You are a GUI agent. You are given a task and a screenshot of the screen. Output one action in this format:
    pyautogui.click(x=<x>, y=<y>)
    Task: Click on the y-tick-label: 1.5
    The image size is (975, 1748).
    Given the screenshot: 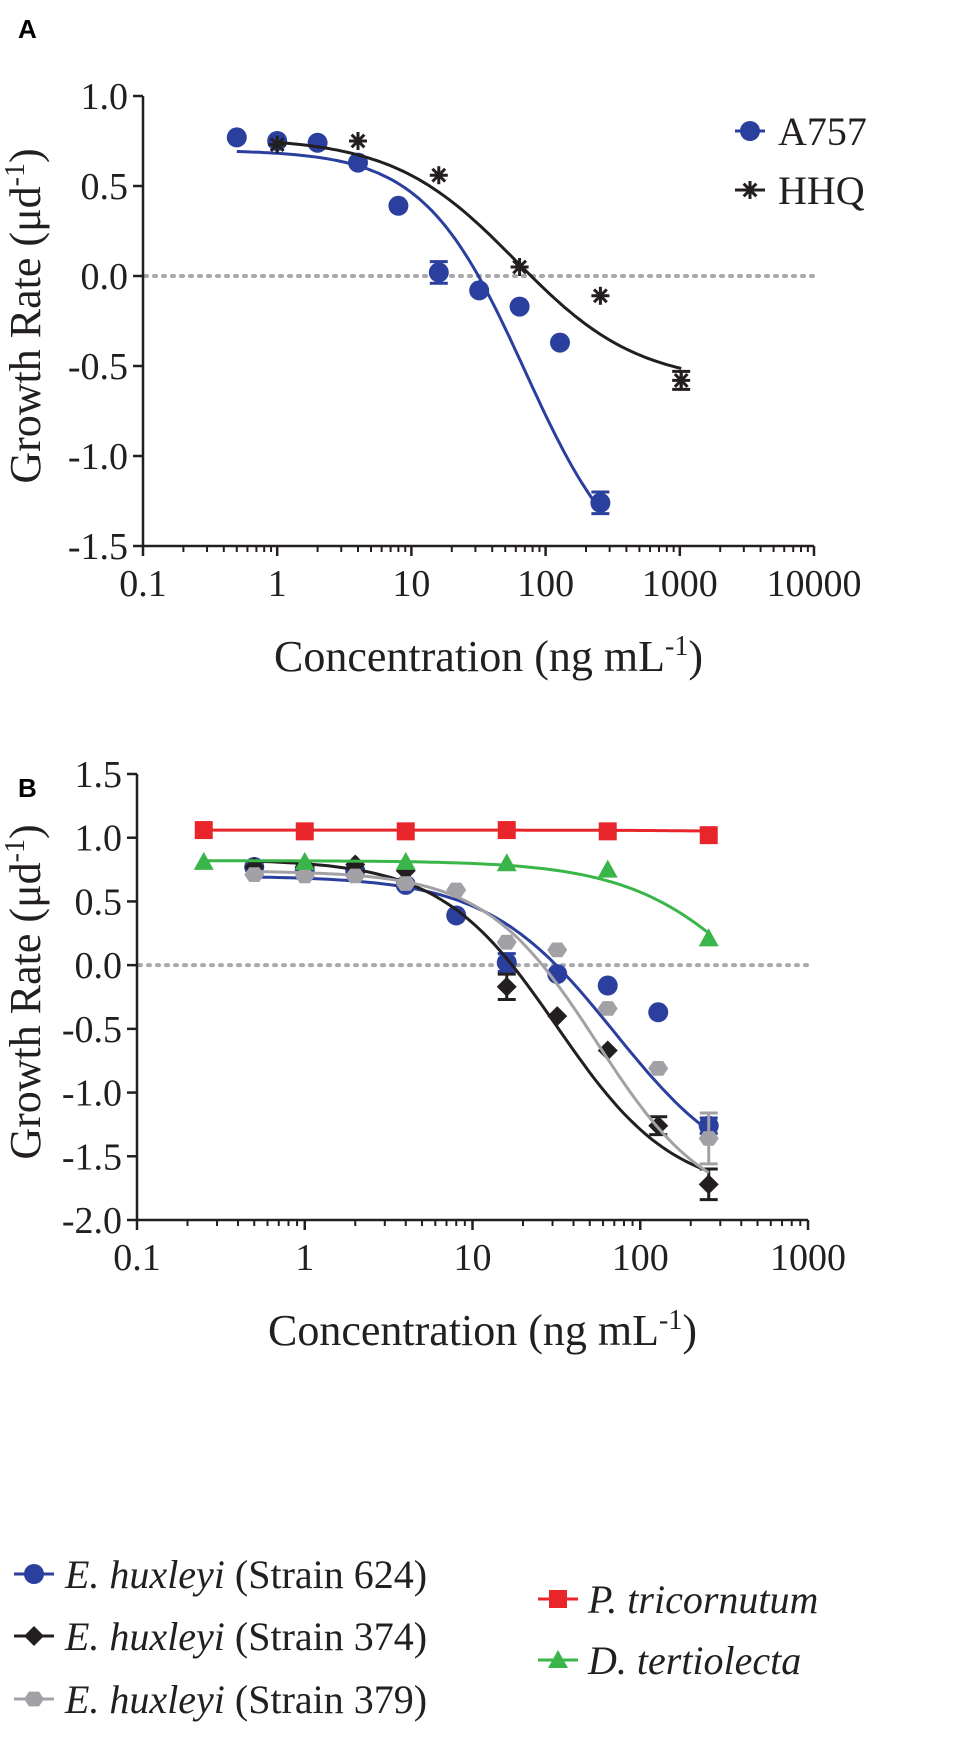 What is the action you would take?
    pyautogui.click(x=99, y=775)
    